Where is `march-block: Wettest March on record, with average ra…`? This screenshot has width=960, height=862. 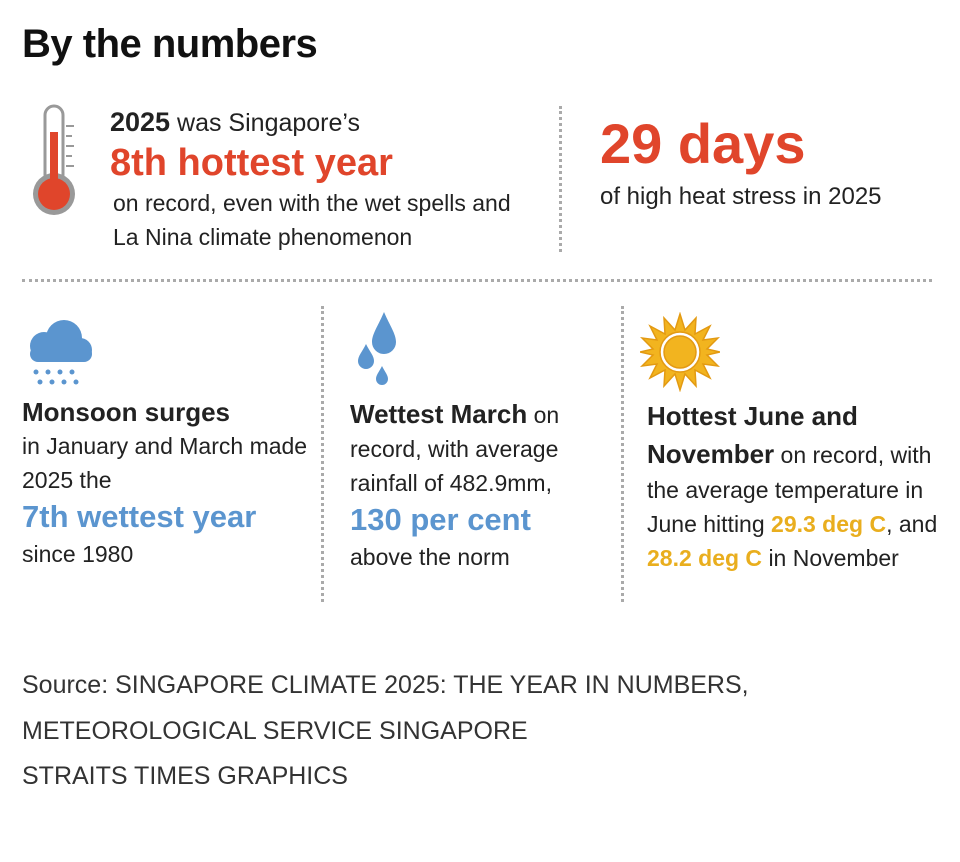 march-block: Wettest March on record, with average ra… is located at coordinates (481, 485).